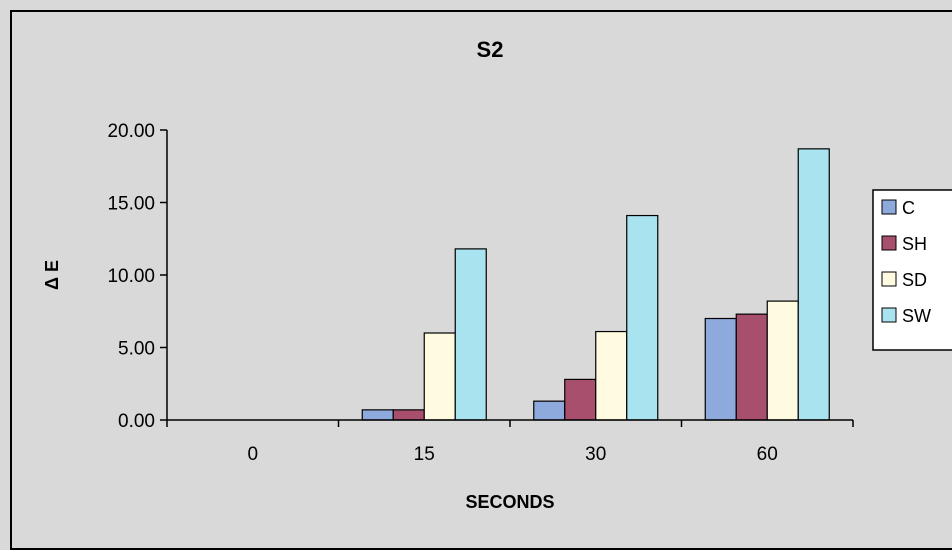 The width and height of the screenshot is (952, 550). Describe the element at coordinates (914, 280) in the screenshot. I see `legend-label-sd: SD` at that location.